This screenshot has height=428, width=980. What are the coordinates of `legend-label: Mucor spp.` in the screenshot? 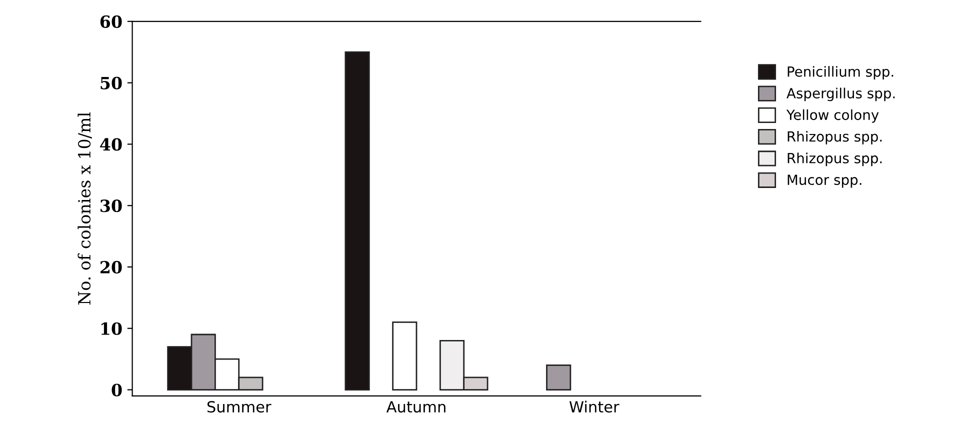 It's located at (825, 181).